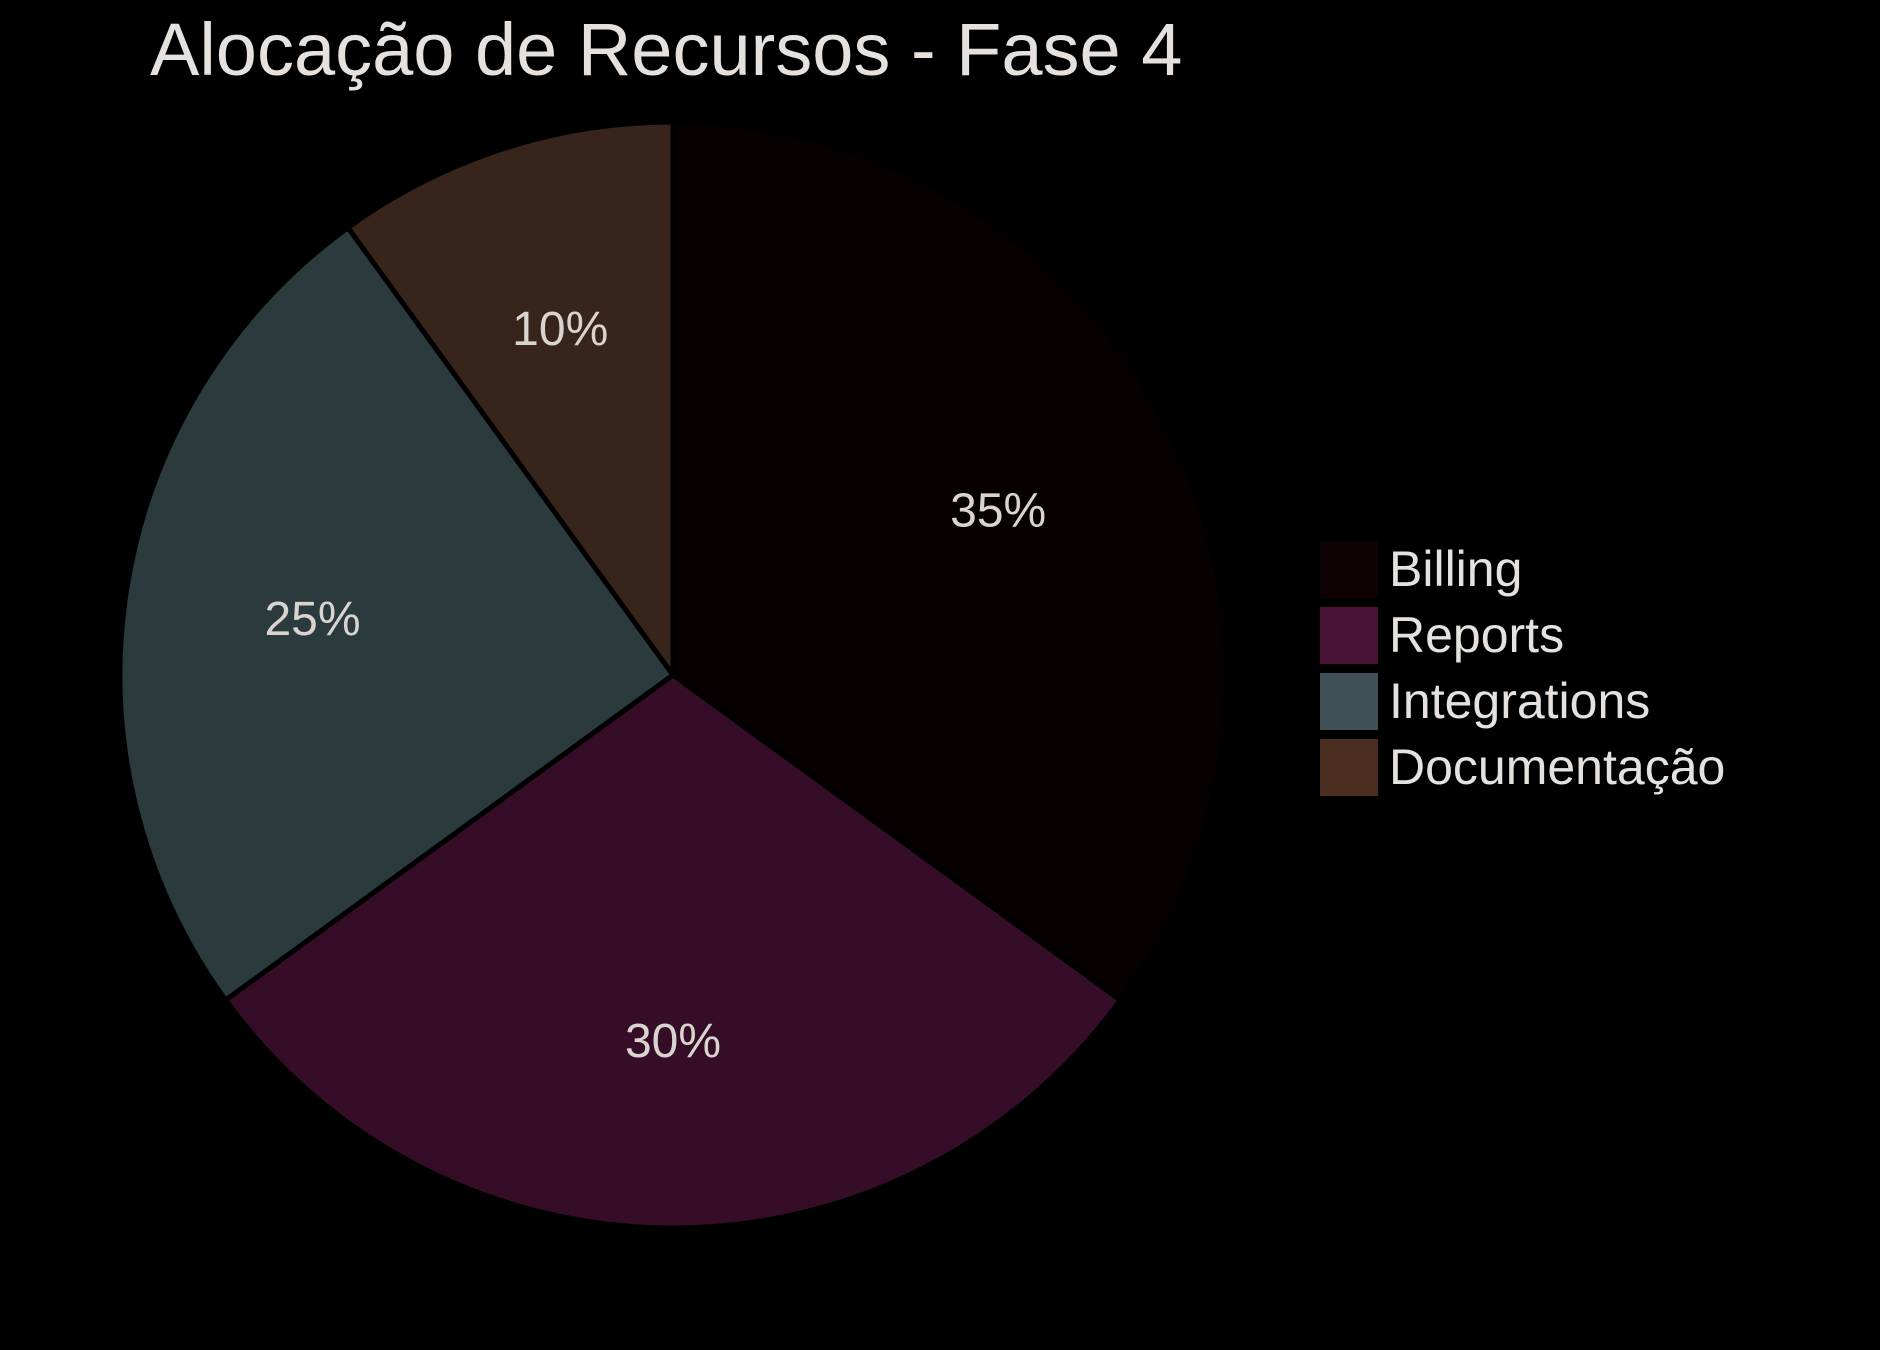  What do you see at coordinates (560, 329) in the screenshot?
I see `slice-label-documentacao: 10%` at bounding box center [560, 329].